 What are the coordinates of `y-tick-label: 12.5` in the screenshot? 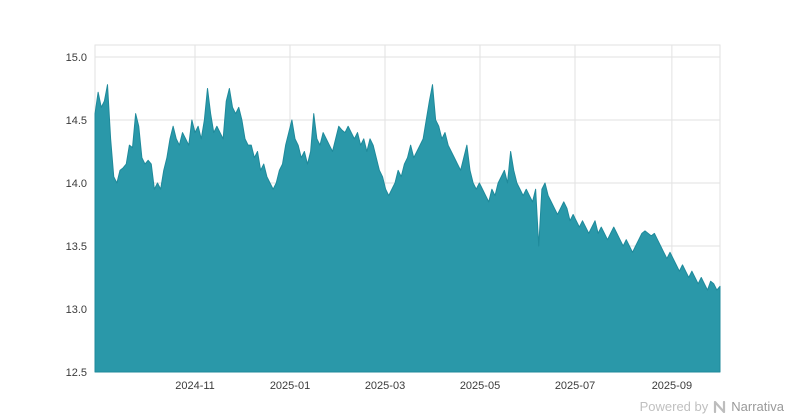 It's located at (76, 373).